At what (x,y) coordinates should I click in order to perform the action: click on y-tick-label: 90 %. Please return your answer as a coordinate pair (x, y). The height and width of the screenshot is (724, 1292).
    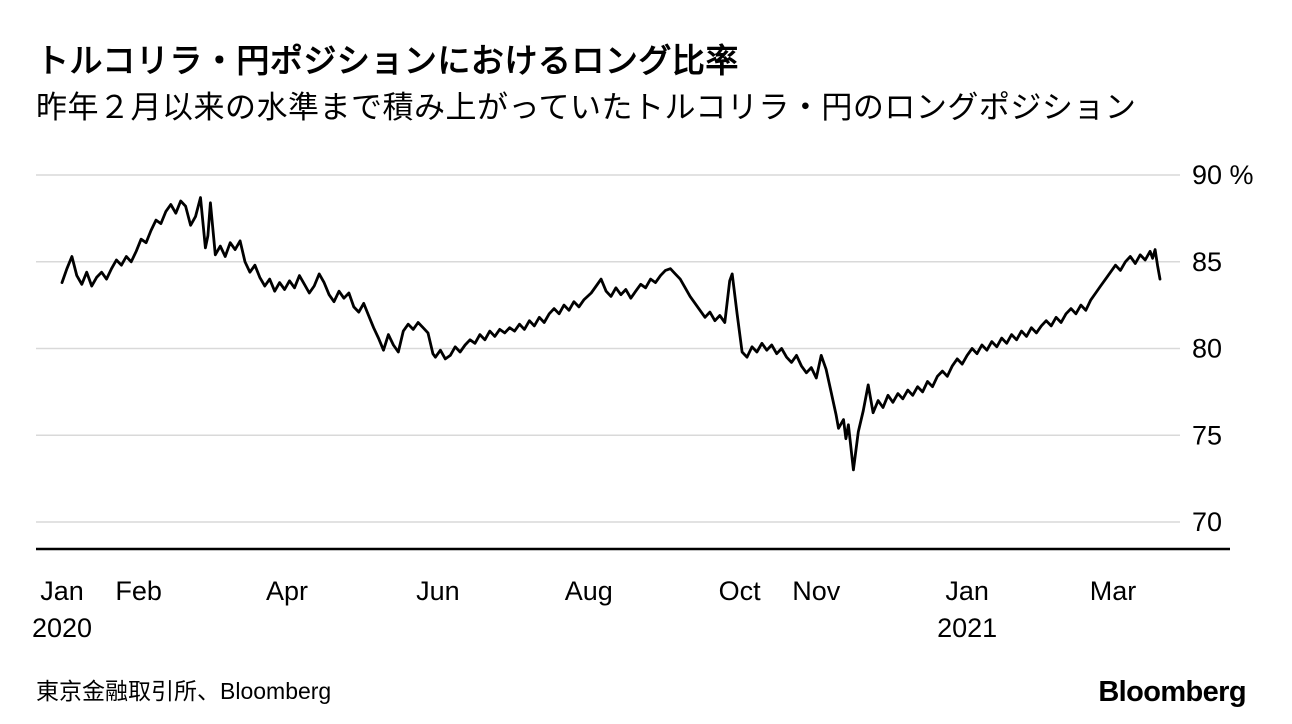
    Looking at the image, I should click on (1223, 175).